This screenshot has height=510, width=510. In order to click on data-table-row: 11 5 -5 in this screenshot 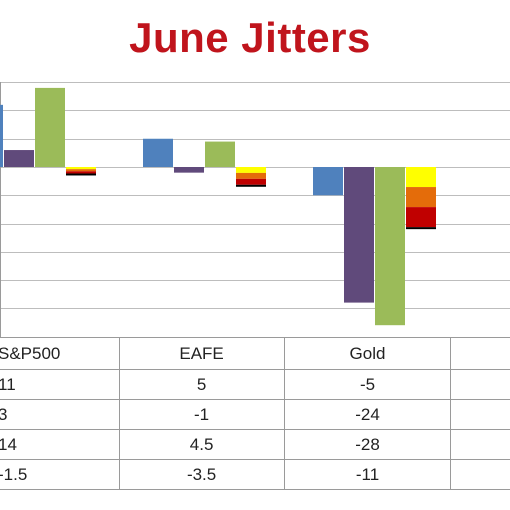, I will do `click(255, 384)`.